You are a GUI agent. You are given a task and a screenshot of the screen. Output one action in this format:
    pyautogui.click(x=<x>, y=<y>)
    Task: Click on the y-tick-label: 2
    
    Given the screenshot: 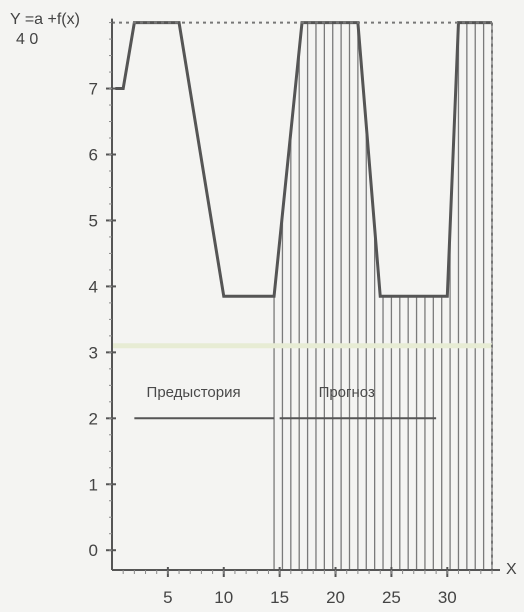 What is the action you would take?
    pyautogui.click(x=93, y=418)
    